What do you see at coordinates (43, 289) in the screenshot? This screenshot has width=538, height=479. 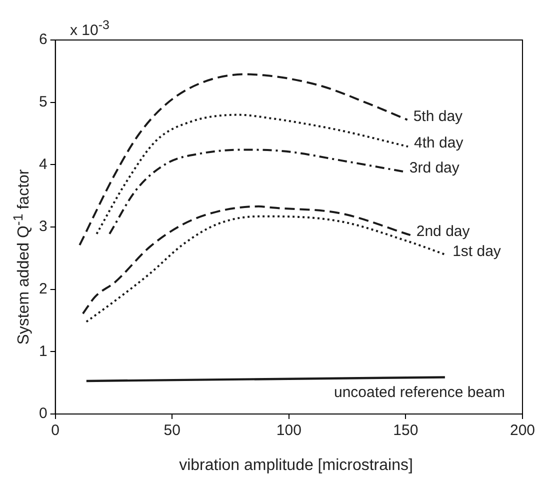 I see `y-tick-label: 2` at bounding box center [43, 289].